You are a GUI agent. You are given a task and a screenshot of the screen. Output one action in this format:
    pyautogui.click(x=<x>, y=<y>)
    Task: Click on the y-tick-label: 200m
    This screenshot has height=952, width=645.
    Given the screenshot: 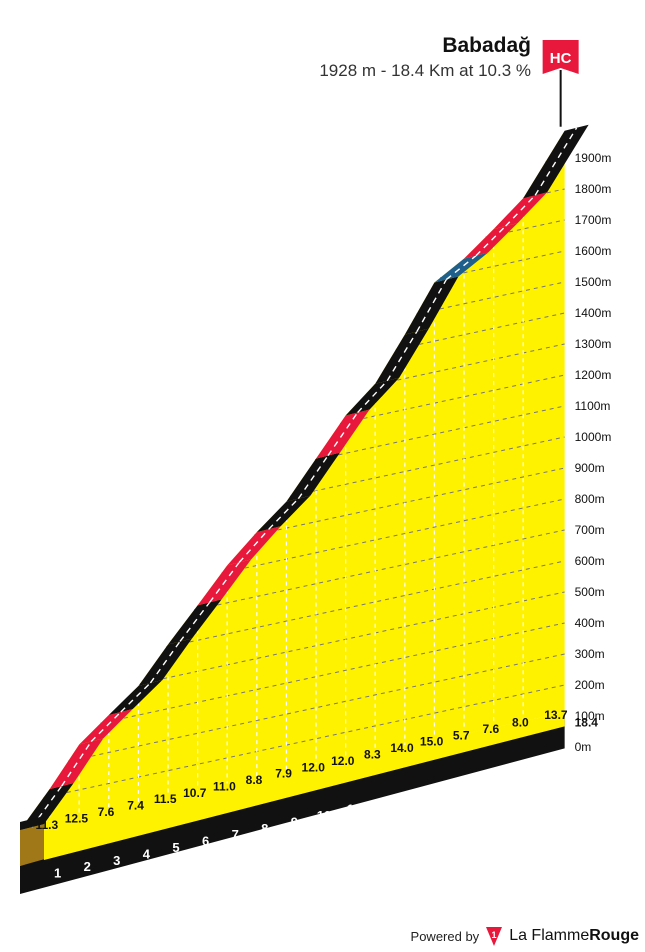 What is the action you would take?
    pyautogui.click(x=590, y=685)
    